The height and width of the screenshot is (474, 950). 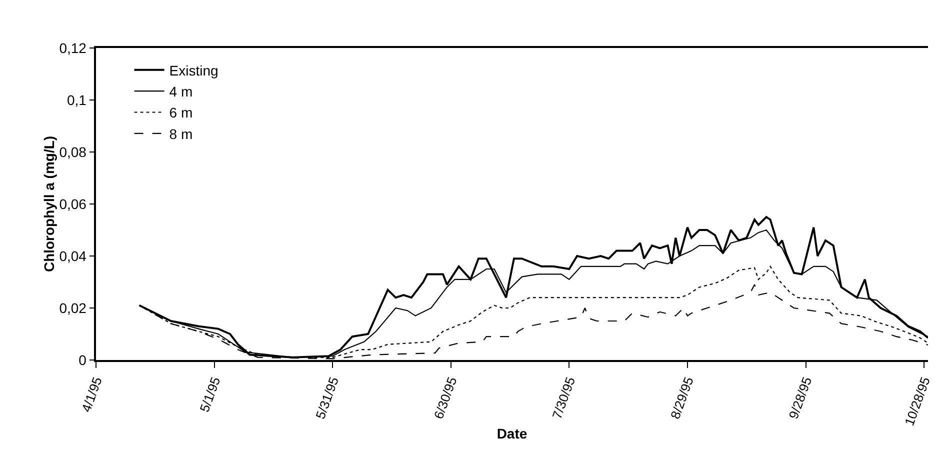 I want to click on x-axis-title: Date, so click(x=512, y=433).